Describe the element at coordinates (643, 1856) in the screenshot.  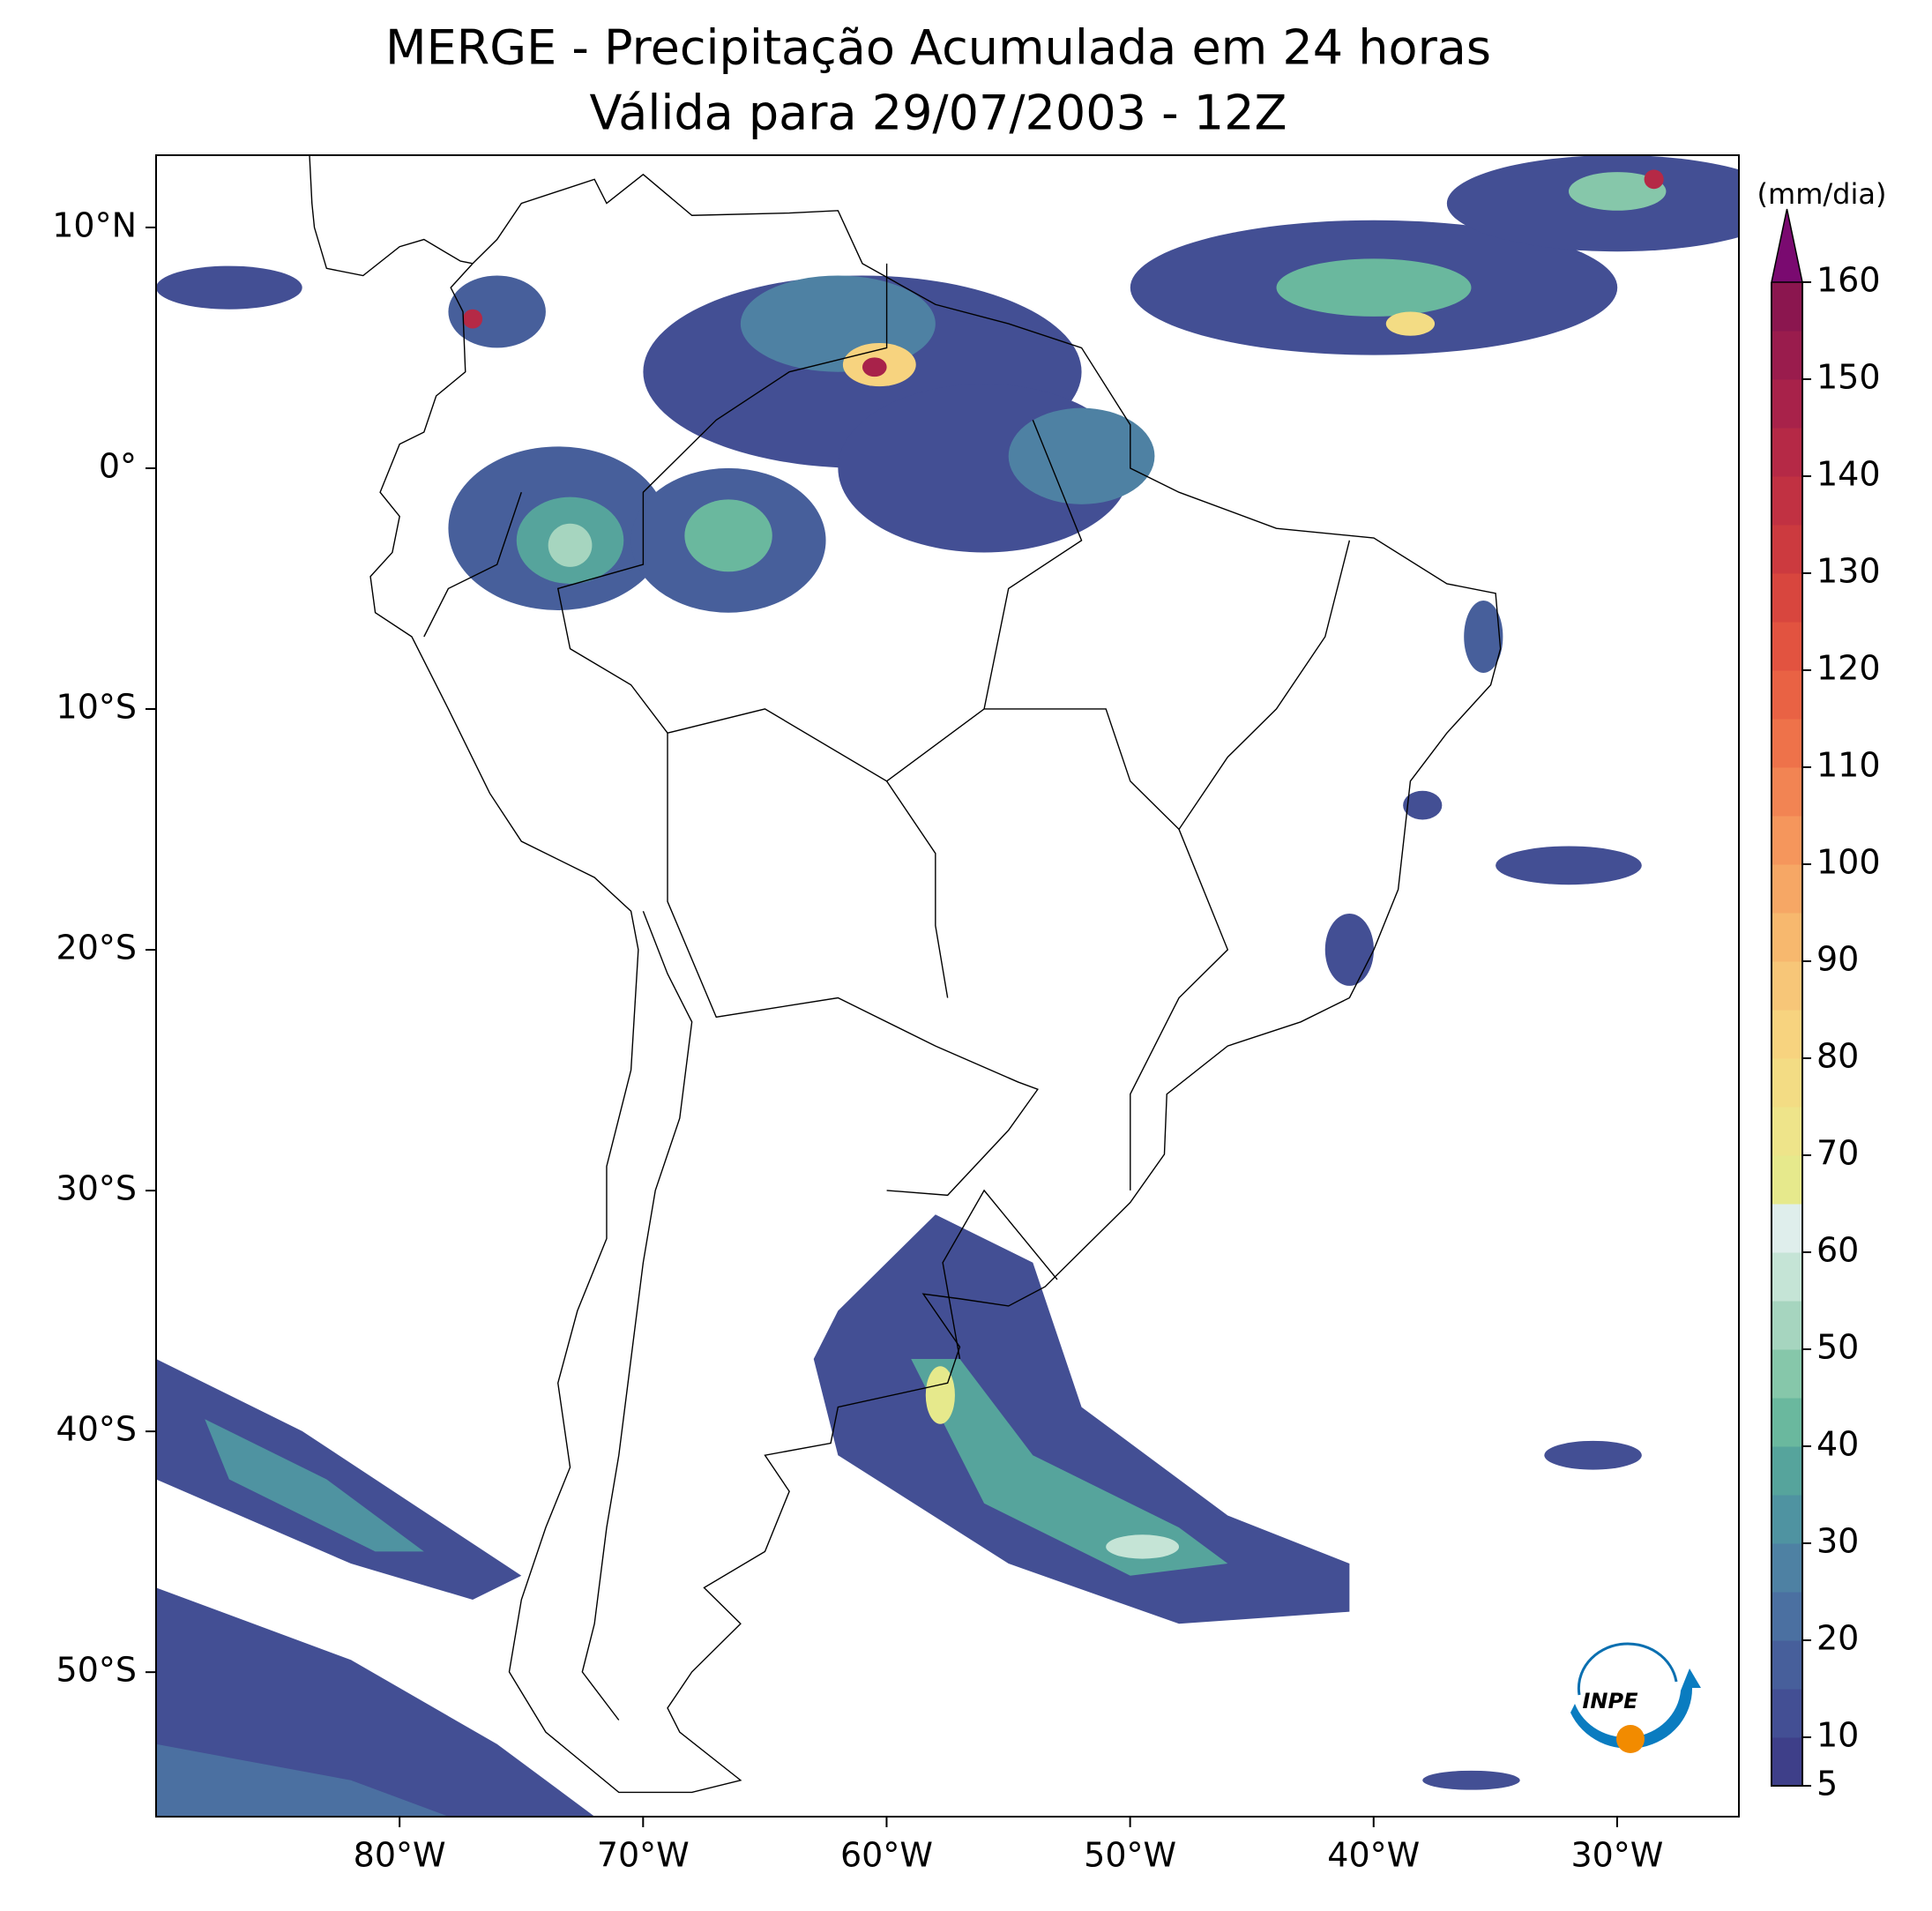
I see `x-tick-label: 70°W` at that location.